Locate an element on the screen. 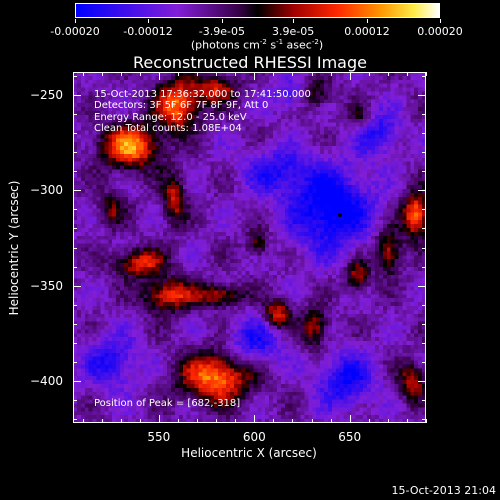 The width and height of the screenshot is (500, 500). colorbar-tick-label: -0.00020 is located at coordinates (75, 31).